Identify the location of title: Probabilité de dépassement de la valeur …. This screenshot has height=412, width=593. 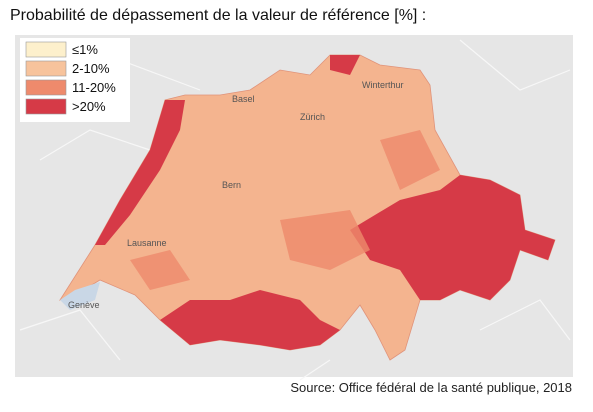
(218, 15).